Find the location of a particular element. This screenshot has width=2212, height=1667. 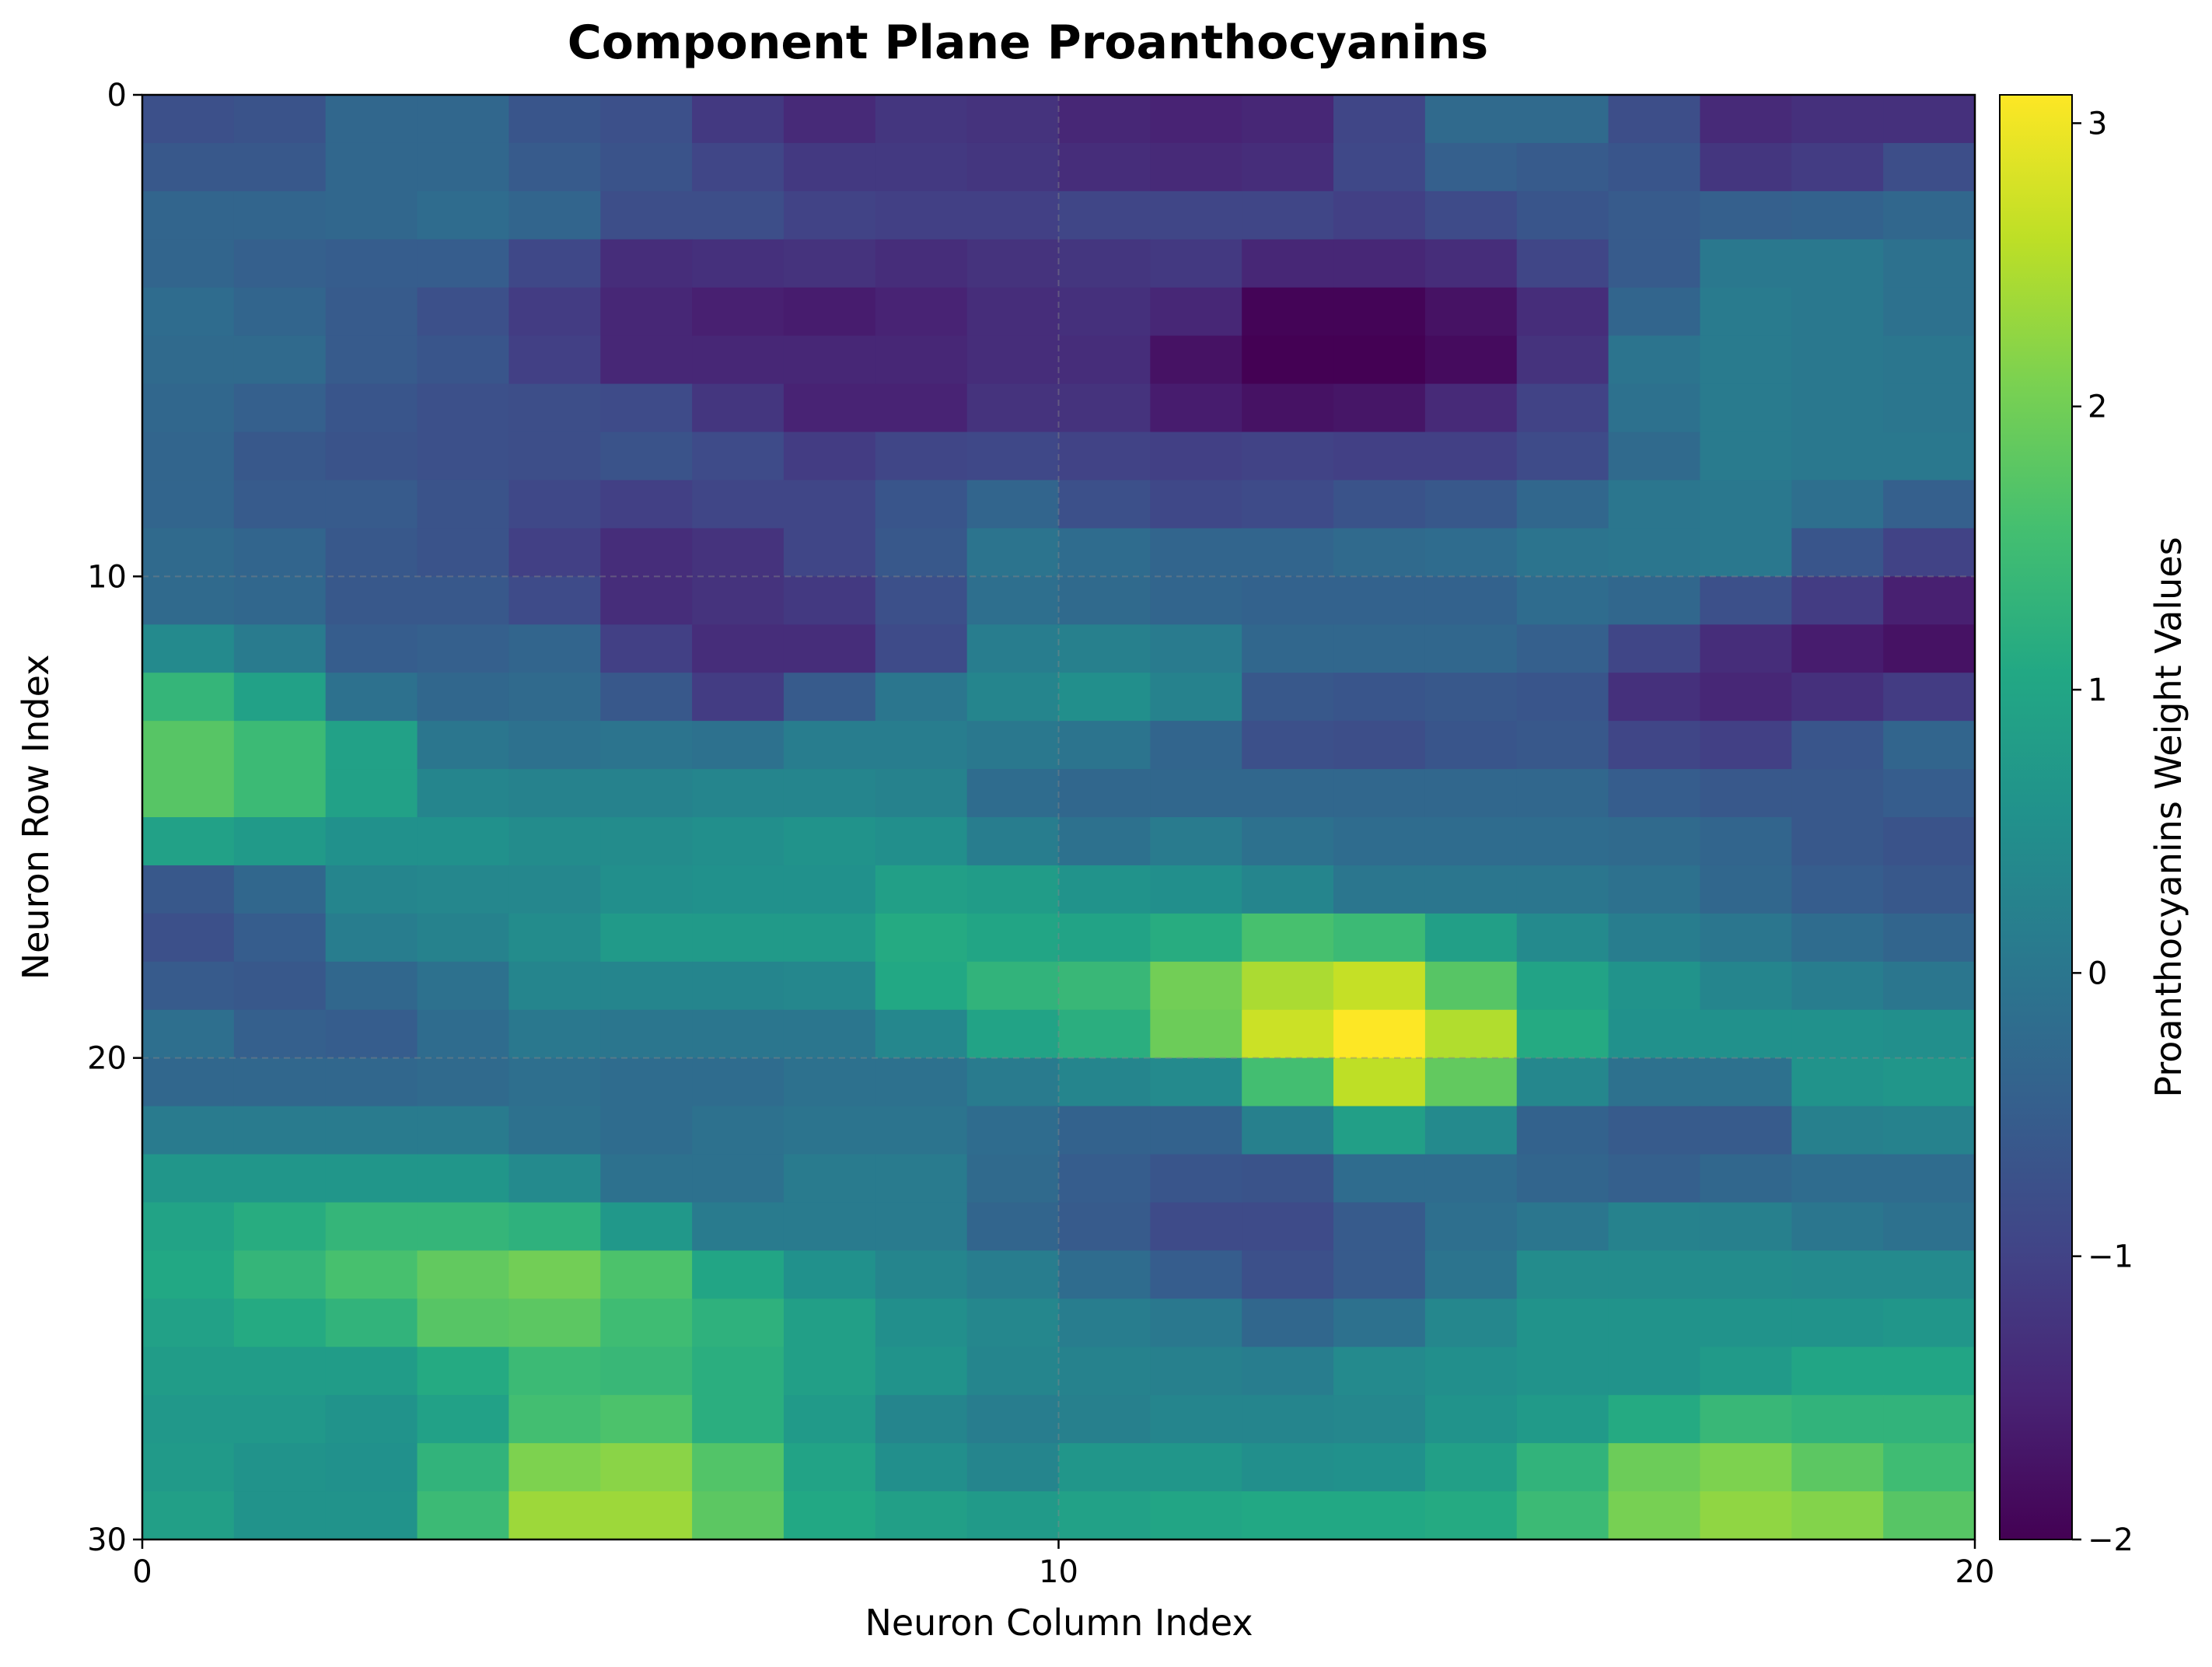

colorbar-ticks: −2 −1 0 1 2 3 is located at coordinates (2102, 832).